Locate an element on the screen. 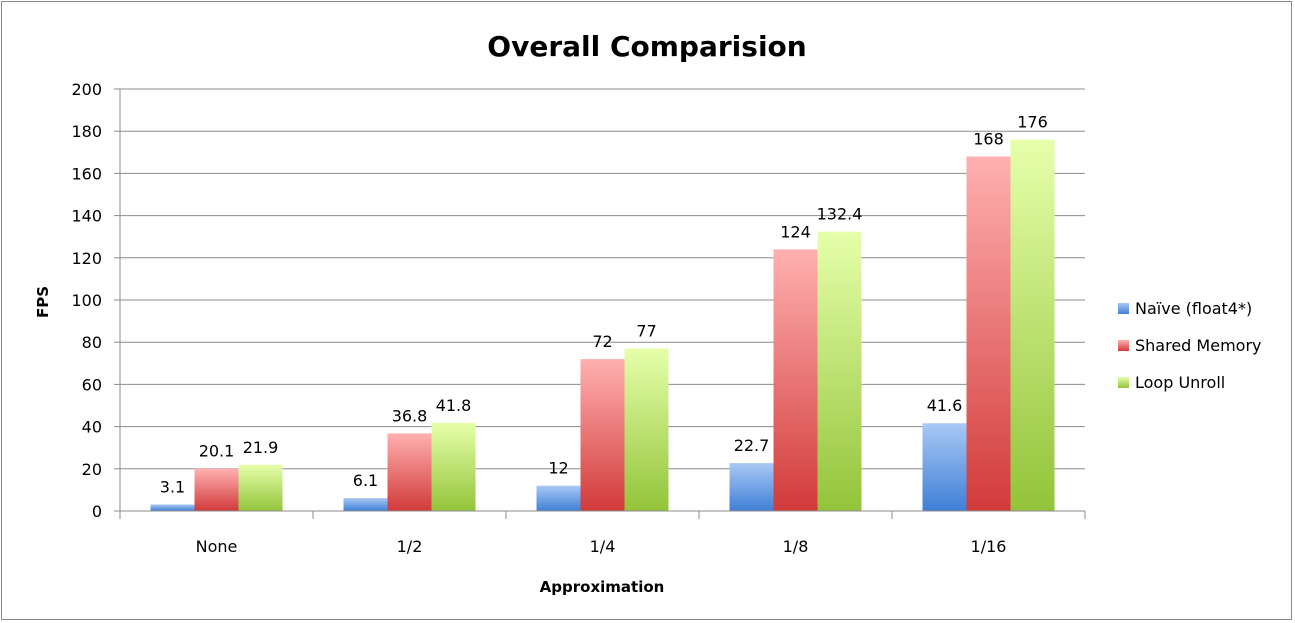 The height and width of the screenshot is (623, 1295). y-tick-label: 120 is located at coordinates (86, 258).